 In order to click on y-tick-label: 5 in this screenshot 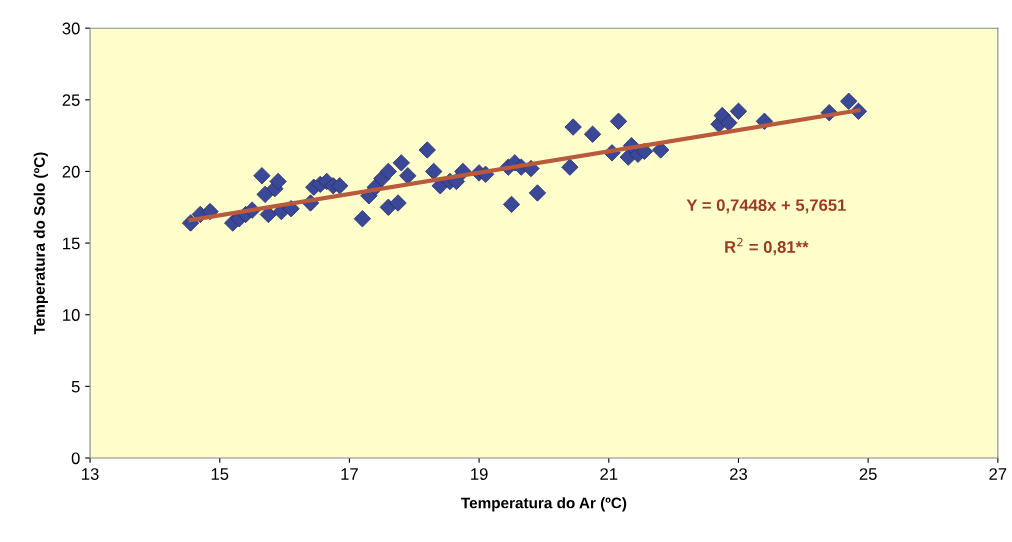, I will do `click(75, 386)`.